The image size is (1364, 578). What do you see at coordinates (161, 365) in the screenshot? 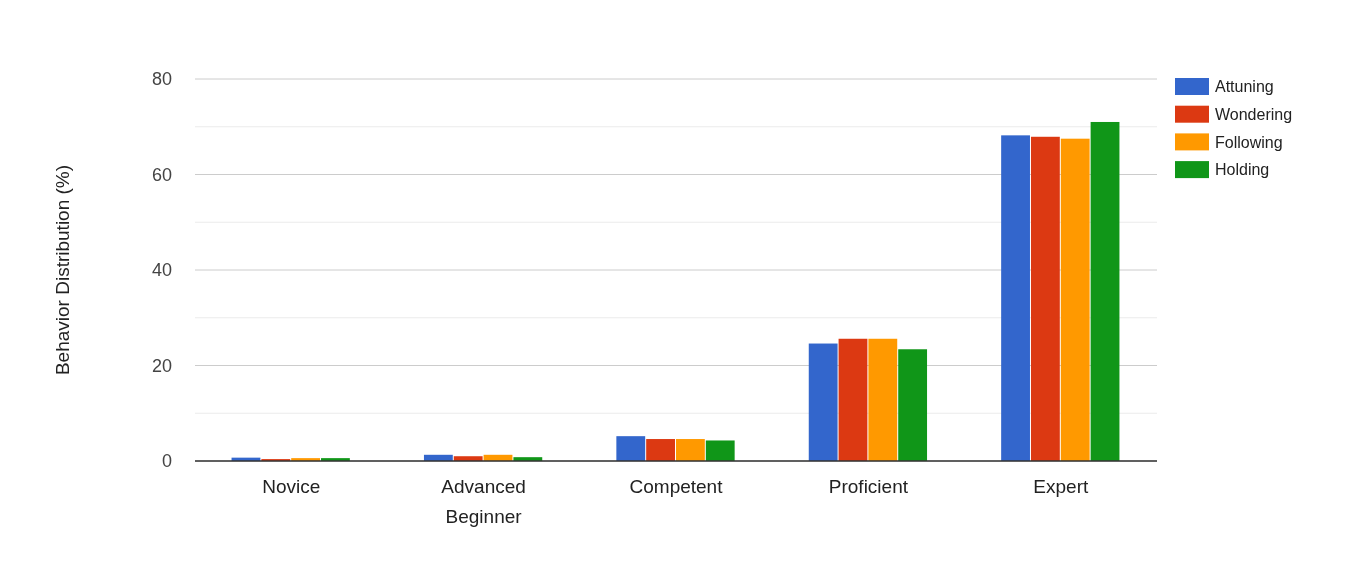
I see `y-tick-label: 20` at bounding box center [161, 365].